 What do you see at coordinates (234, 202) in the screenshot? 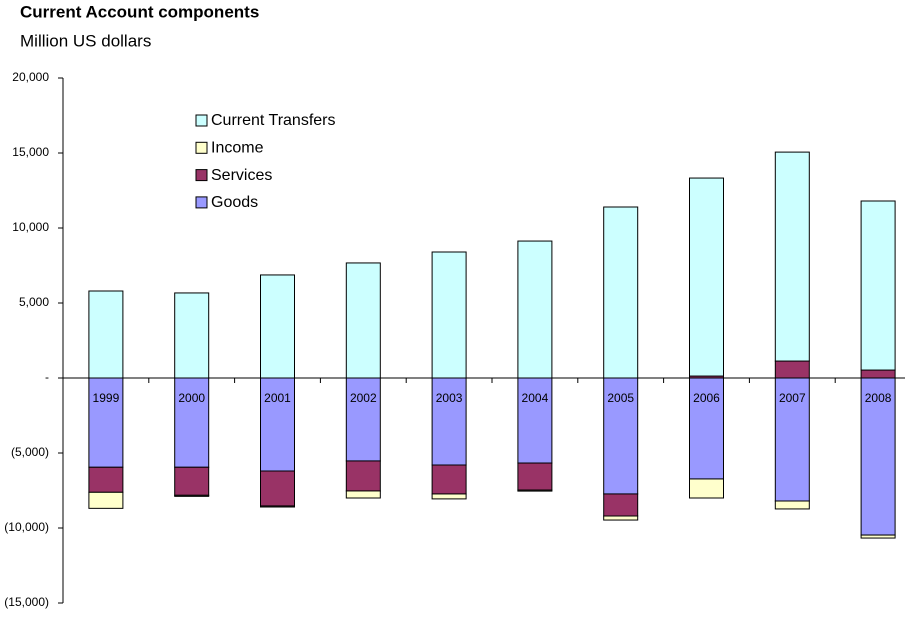
I see `legend-label: Goods` at bounding box center [234, 202].